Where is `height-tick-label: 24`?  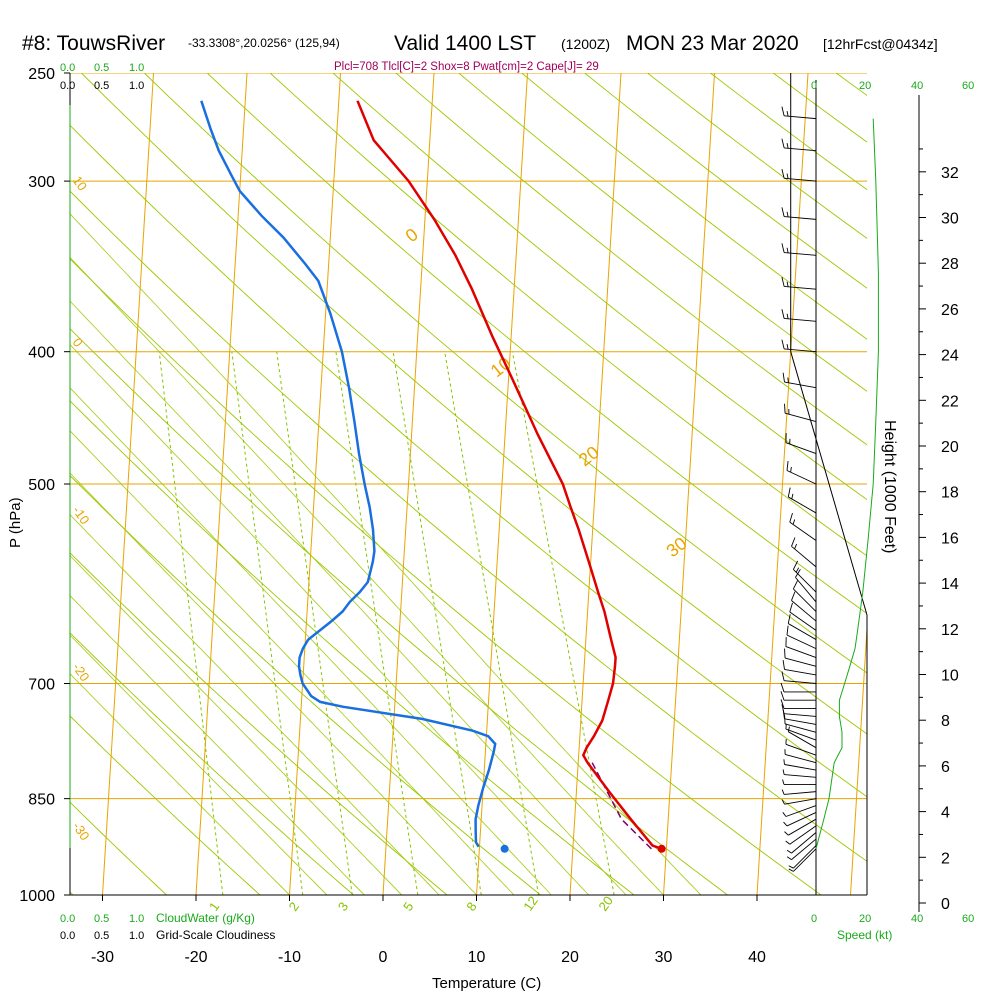
height-tick-label: 24 is located at coordinates (950, 356).